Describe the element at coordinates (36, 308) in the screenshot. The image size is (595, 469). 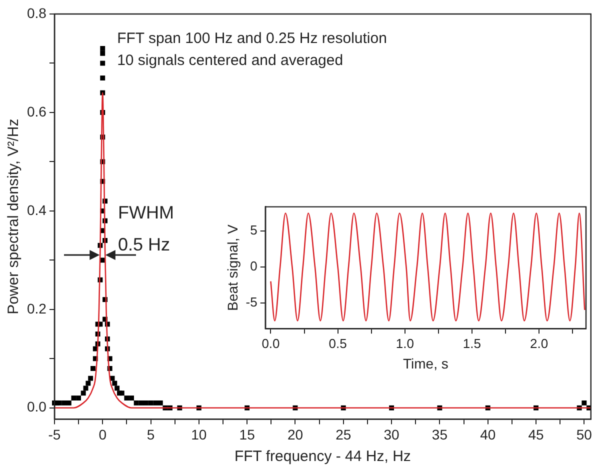
I see `y-tick-label: 0.2` at that location.